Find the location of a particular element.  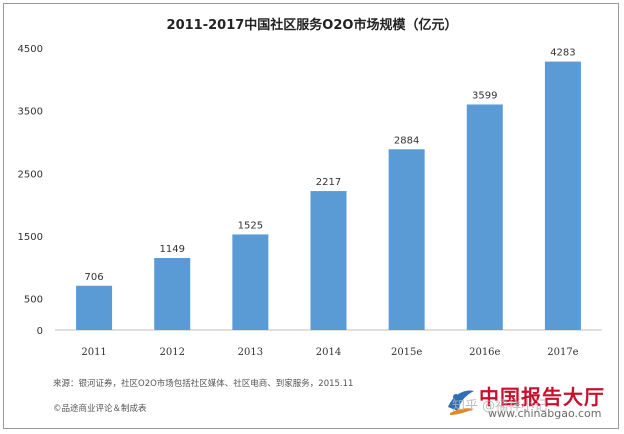

data-label: 2884 is located at coordinates (406, 140).